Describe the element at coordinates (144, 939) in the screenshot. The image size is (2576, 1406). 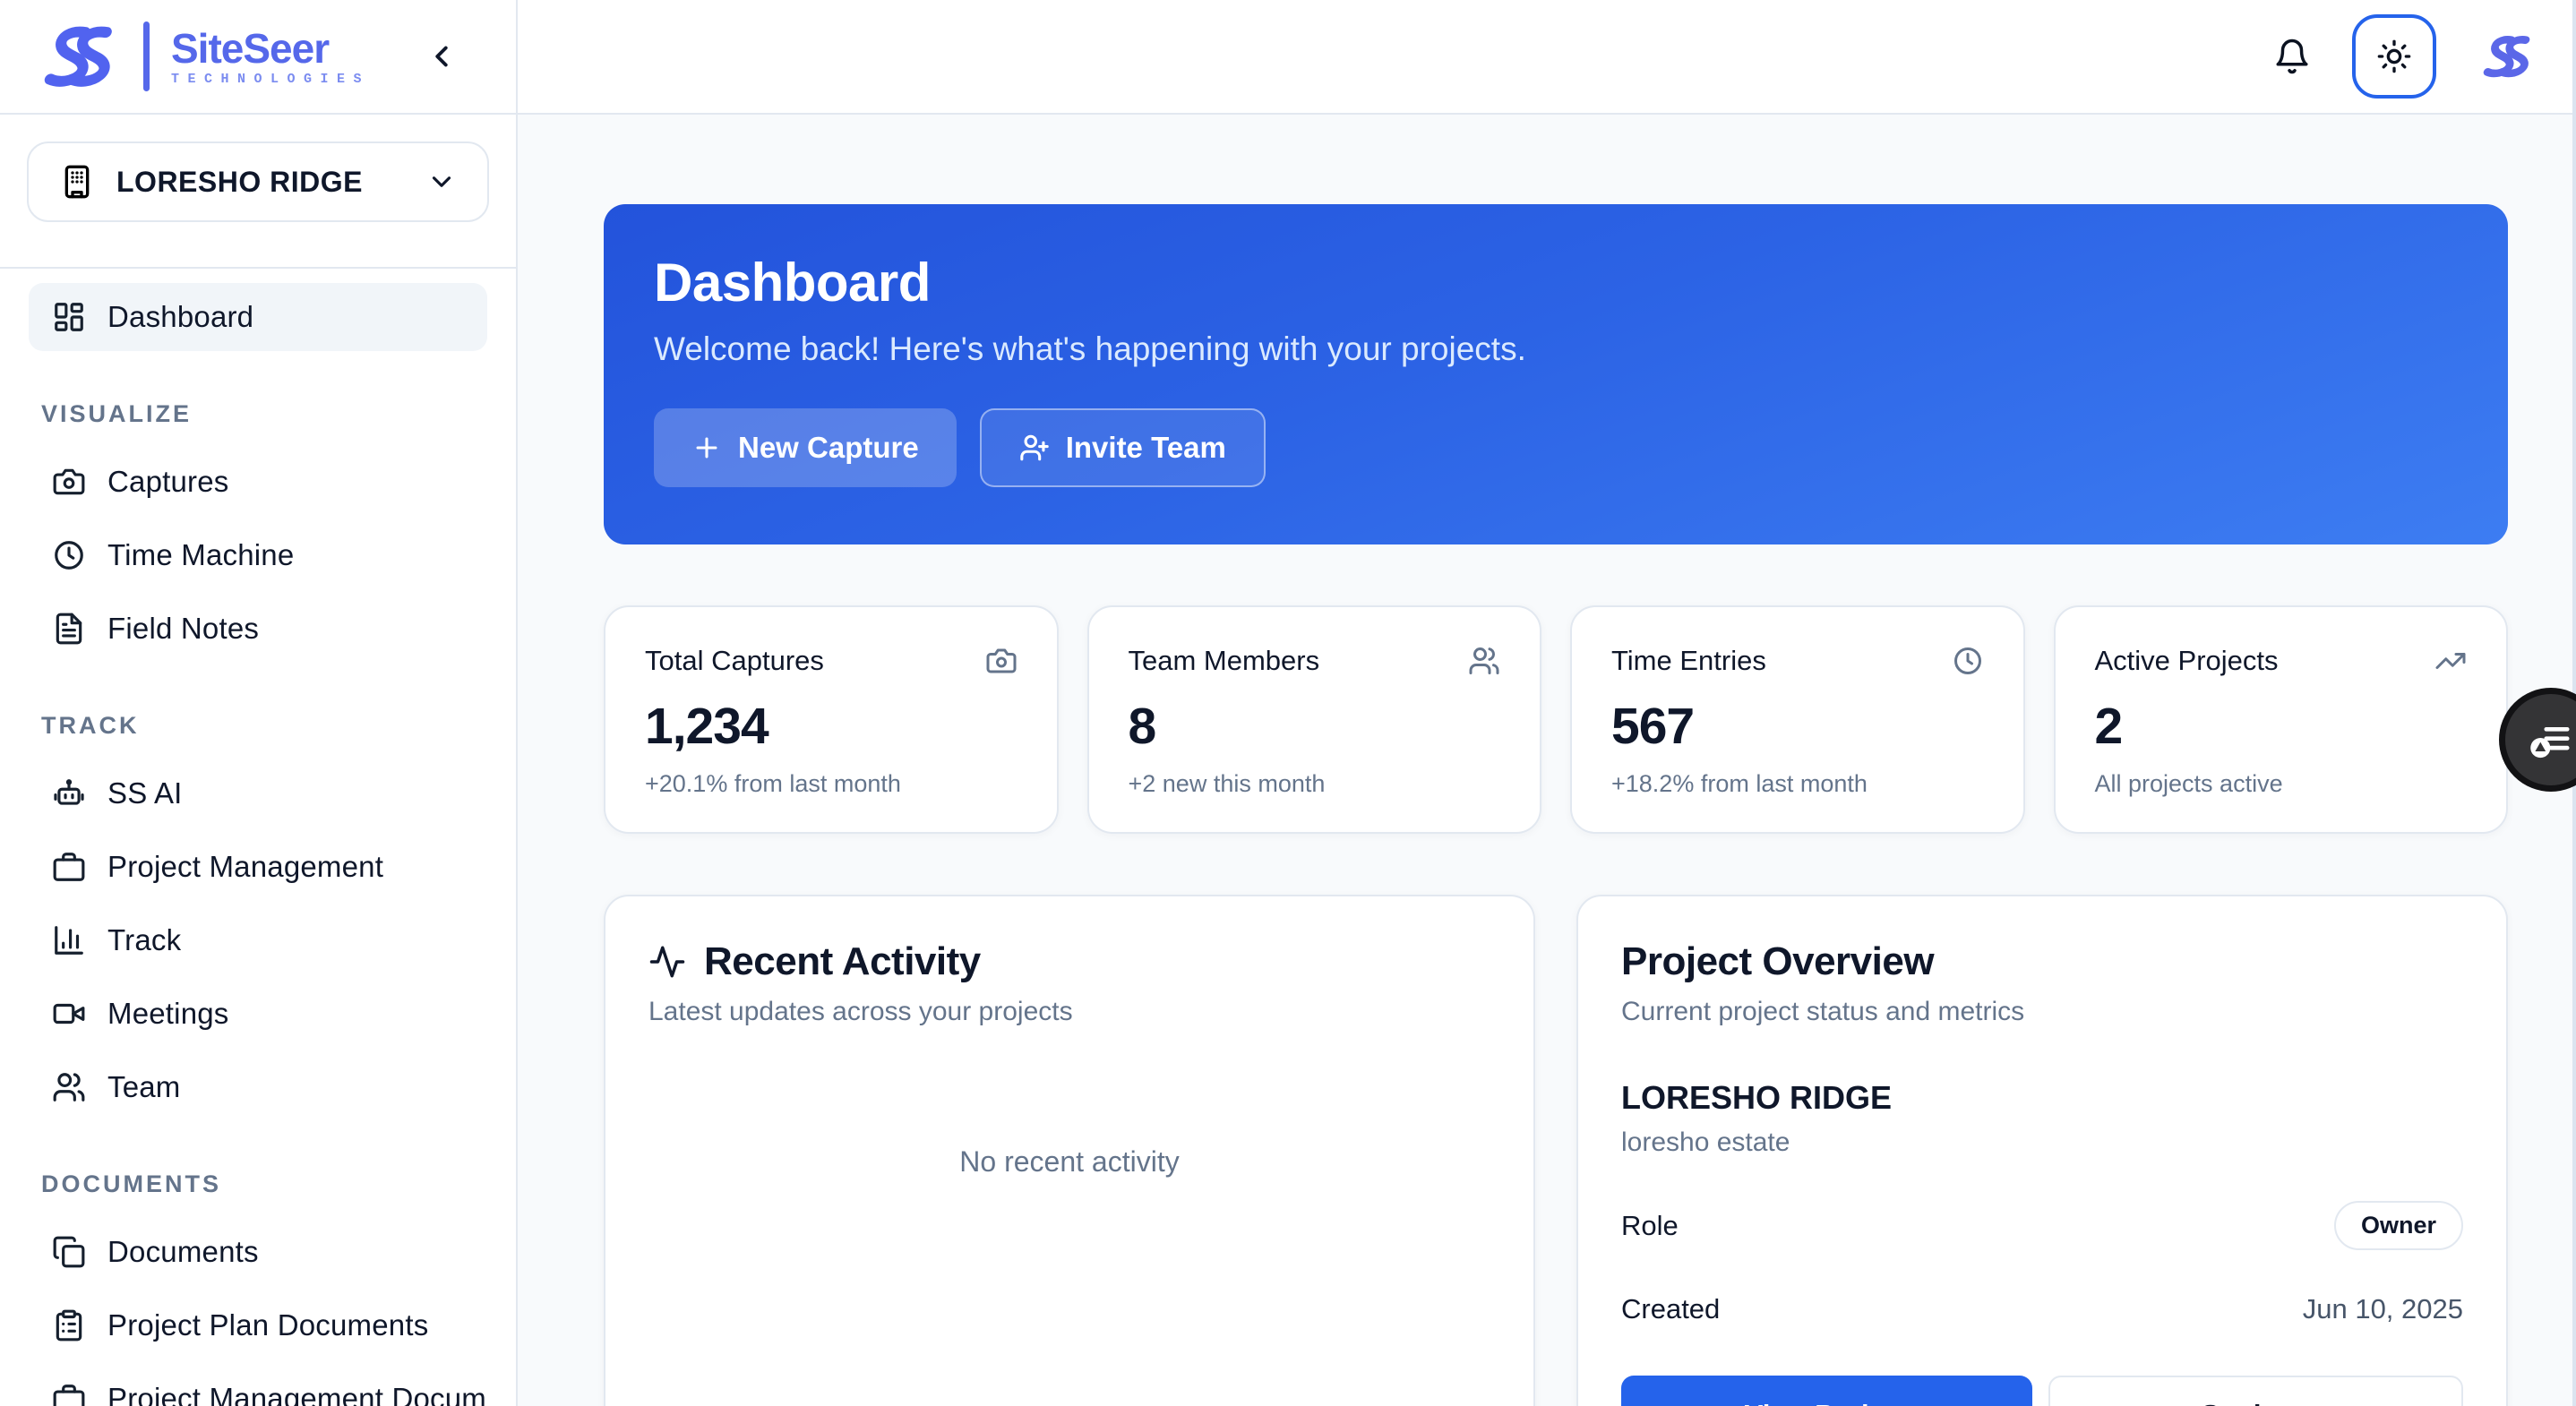
I see `sidebar-item-label: Track` at that location.